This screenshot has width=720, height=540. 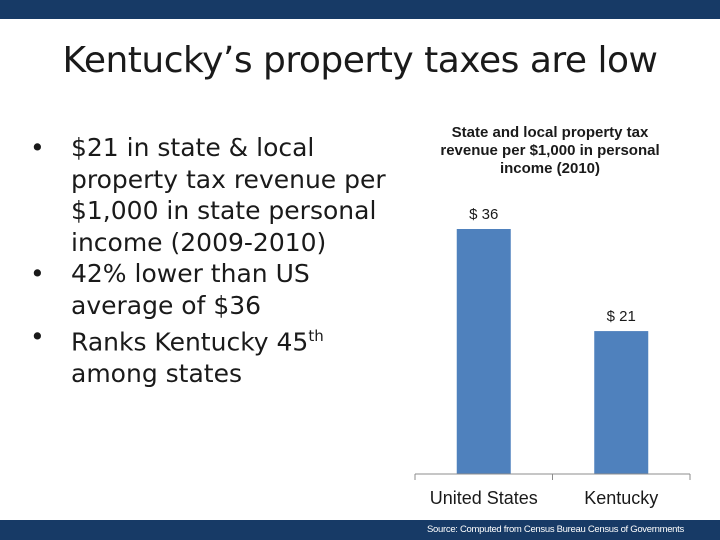 I want to click on data-label: $ 36, so click(x=483, y=214).